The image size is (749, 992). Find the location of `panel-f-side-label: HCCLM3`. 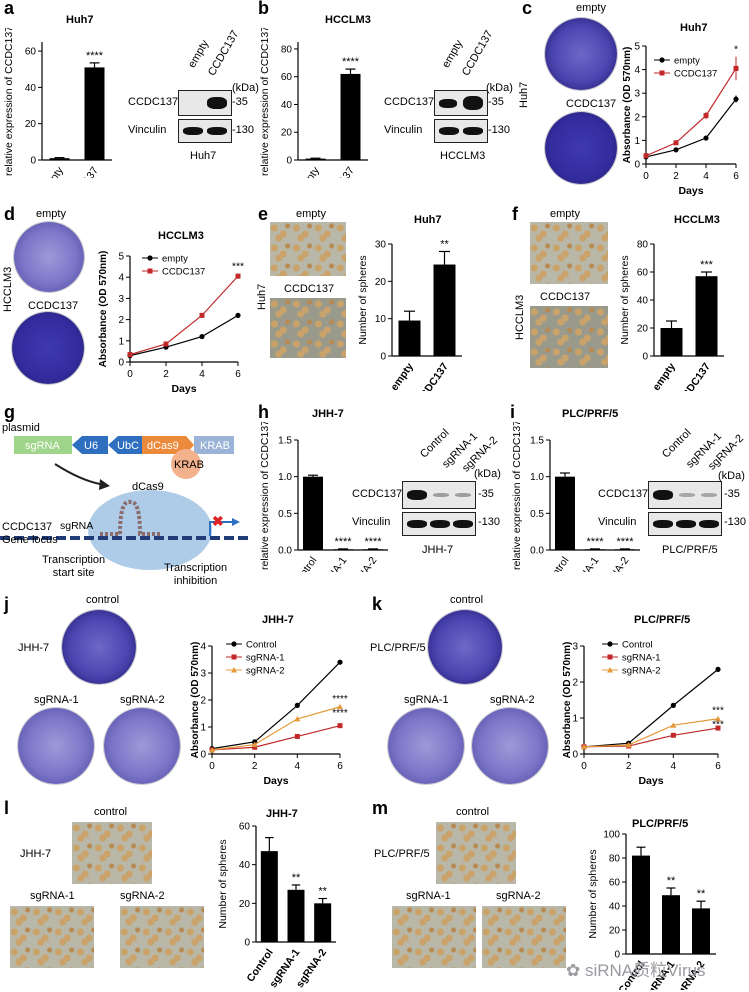

panel-f-side-label: HCCLM3 is located at coordinates (520, 317).